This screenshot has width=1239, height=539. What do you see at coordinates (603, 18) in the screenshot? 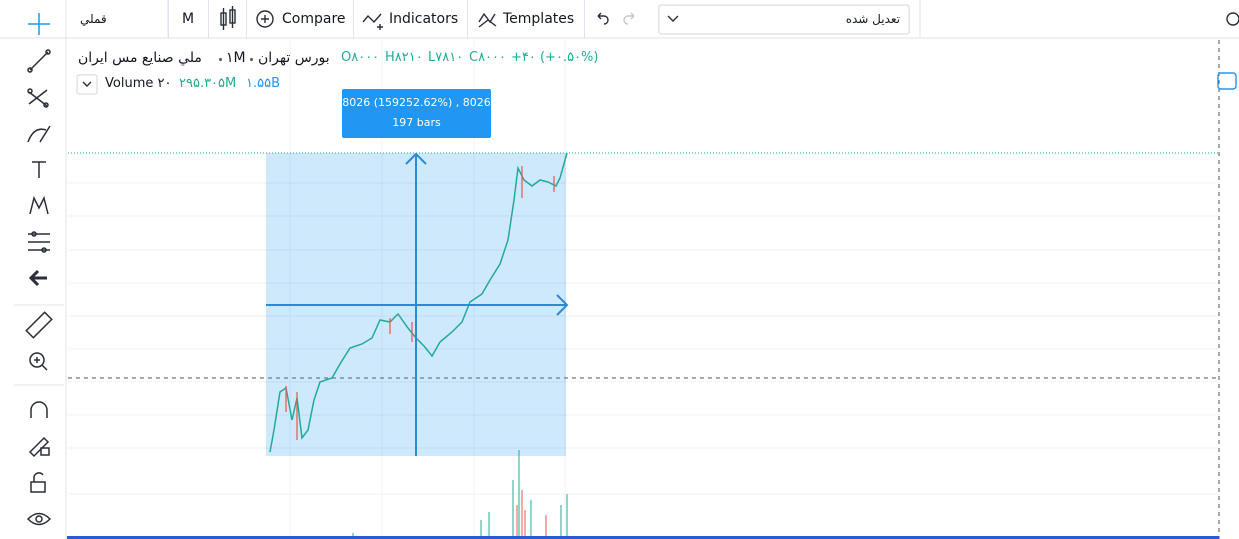
I see `undo-button` at bounding box center [603, 18].